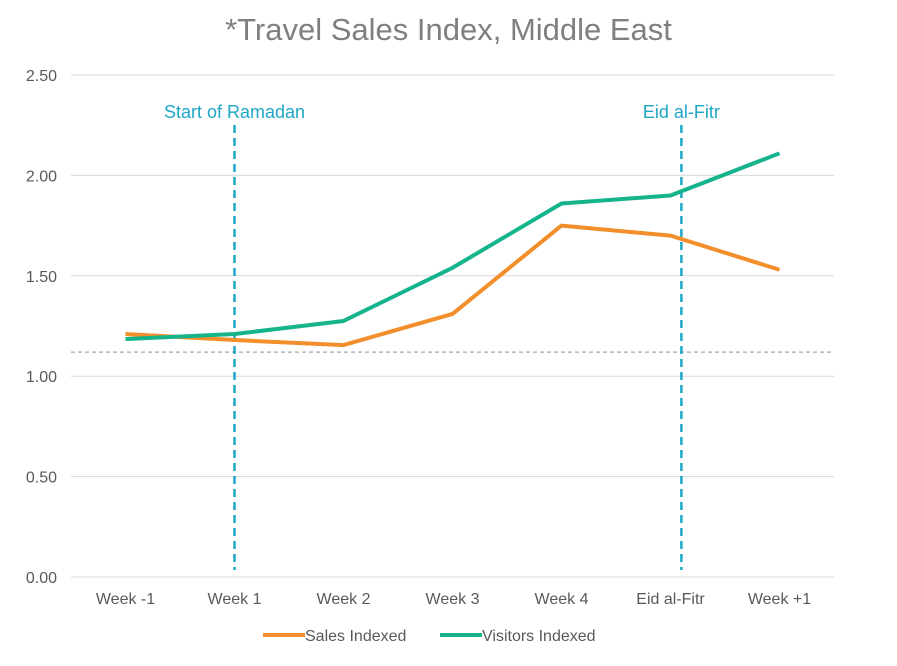  I want to click on x-tick-label: Eid al-Fitr, so click(670, 599).